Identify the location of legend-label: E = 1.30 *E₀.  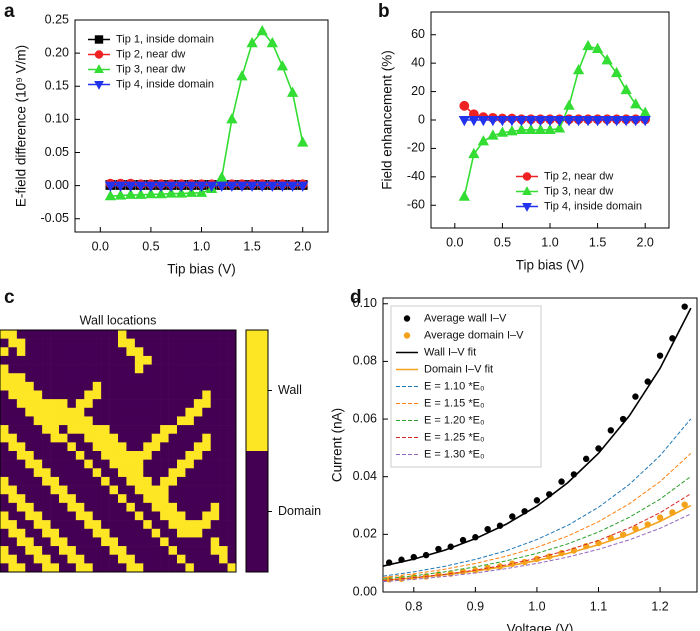
(454, 454).